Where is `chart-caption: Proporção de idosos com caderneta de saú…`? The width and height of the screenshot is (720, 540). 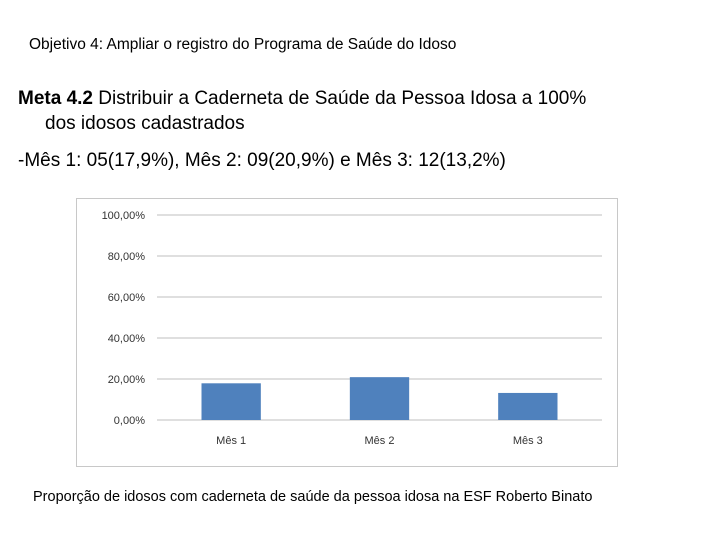
chart-caption: Proporção de idosos com caderneta de saú… is located at coordinates (313, 497).